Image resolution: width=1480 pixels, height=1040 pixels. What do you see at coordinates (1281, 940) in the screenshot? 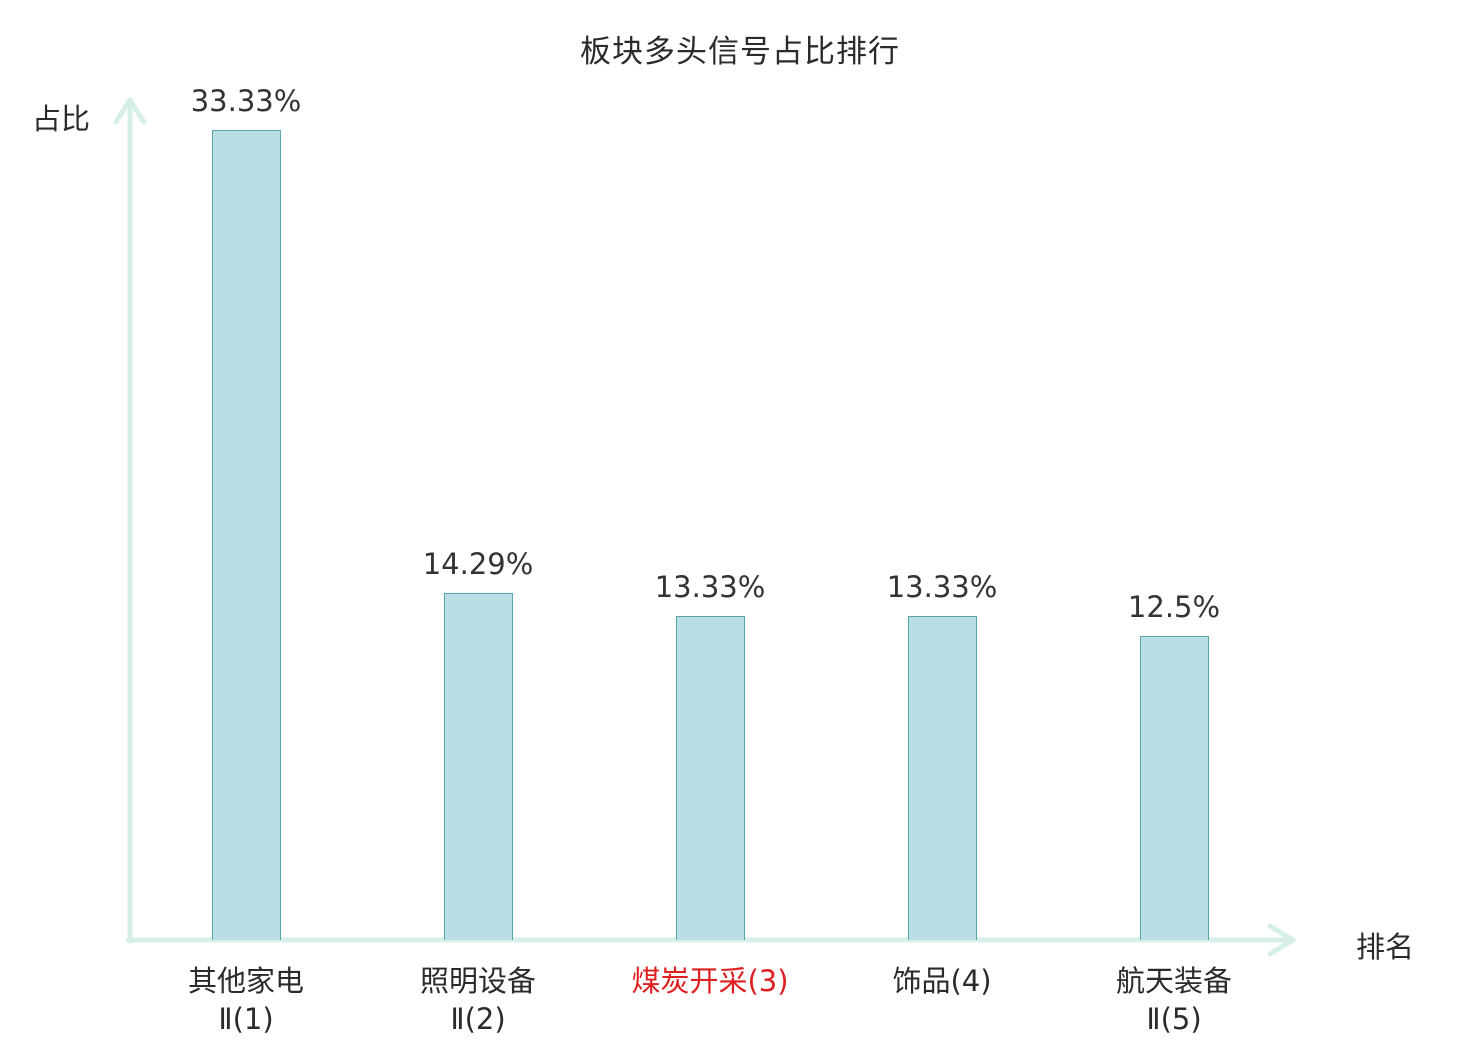
I see `x-axis-arrow-icon` at bounding box center [1281, 940].